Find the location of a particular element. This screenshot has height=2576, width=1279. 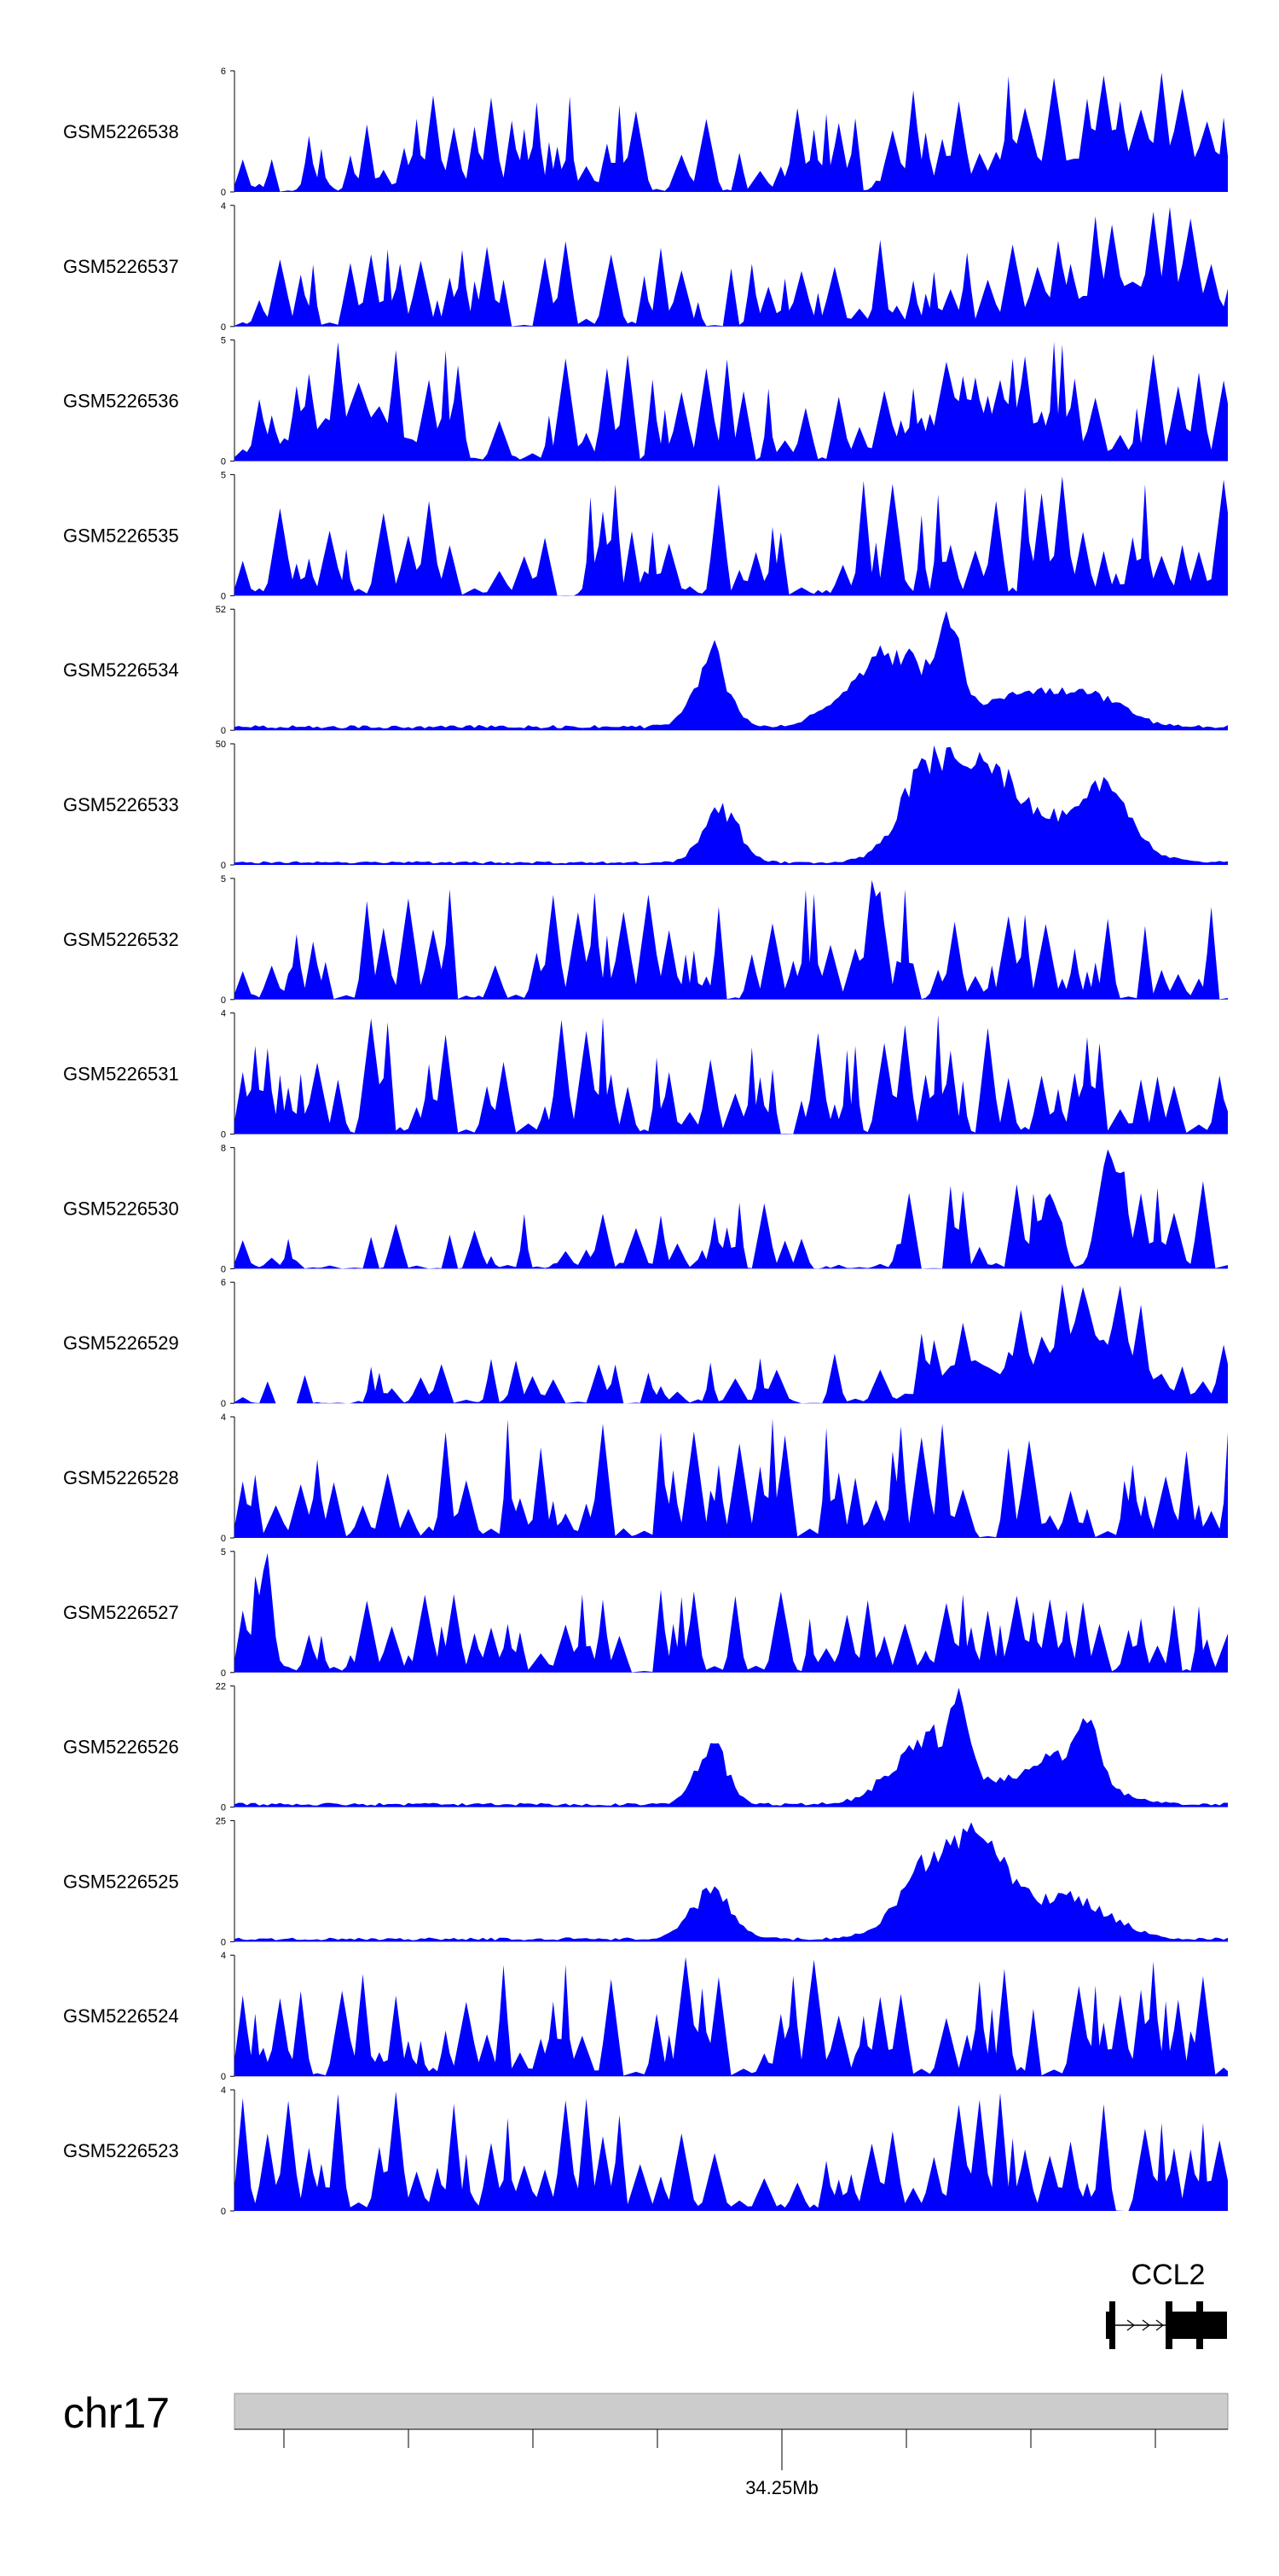

track-GSM5226533: GSM5226533 50 0 is located at coordinates (645, 805).